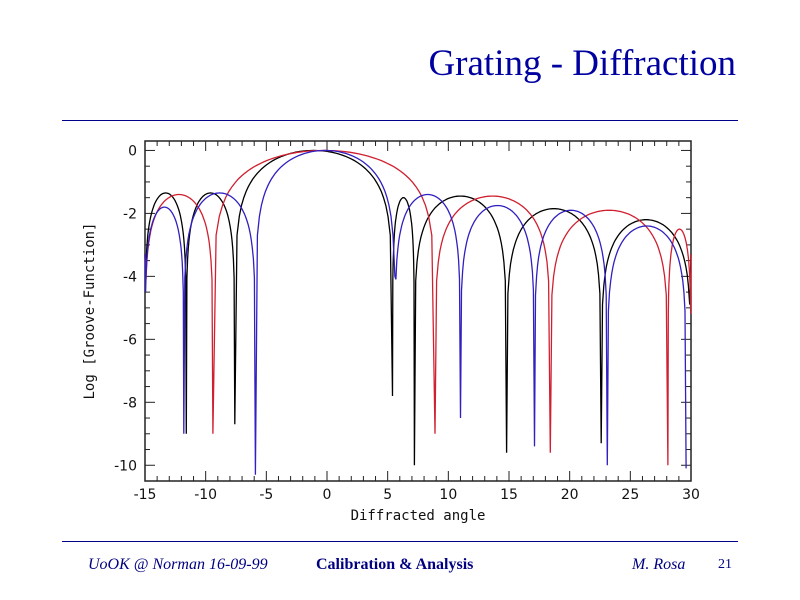  I want to click on x-tick-label: 20, so click(570, 495).